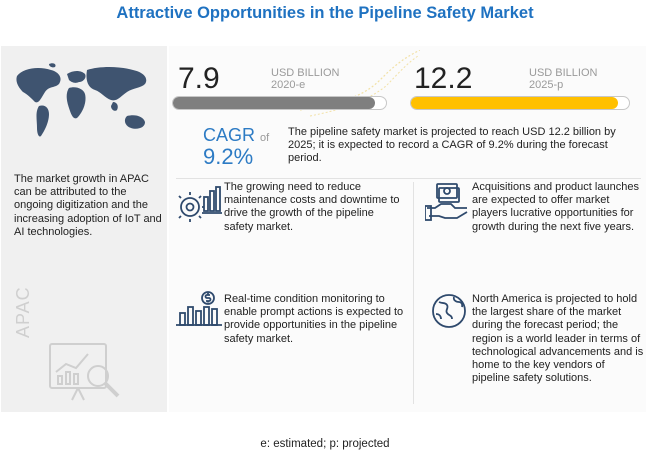 The height and width of the screenshot is (461, 650). What do you see at coordinates (408, 178) in the screenshot?
I see `divider-horizontal` at bounding box center [408, 178].